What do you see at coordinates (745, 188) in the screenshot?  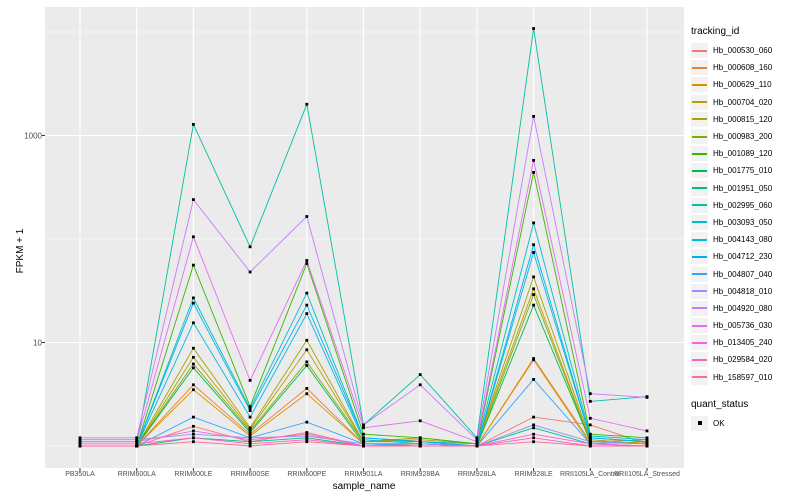 I see `legend-item-Hb_001951_050: Hb_001951_050` at bounding box center [745, 188].